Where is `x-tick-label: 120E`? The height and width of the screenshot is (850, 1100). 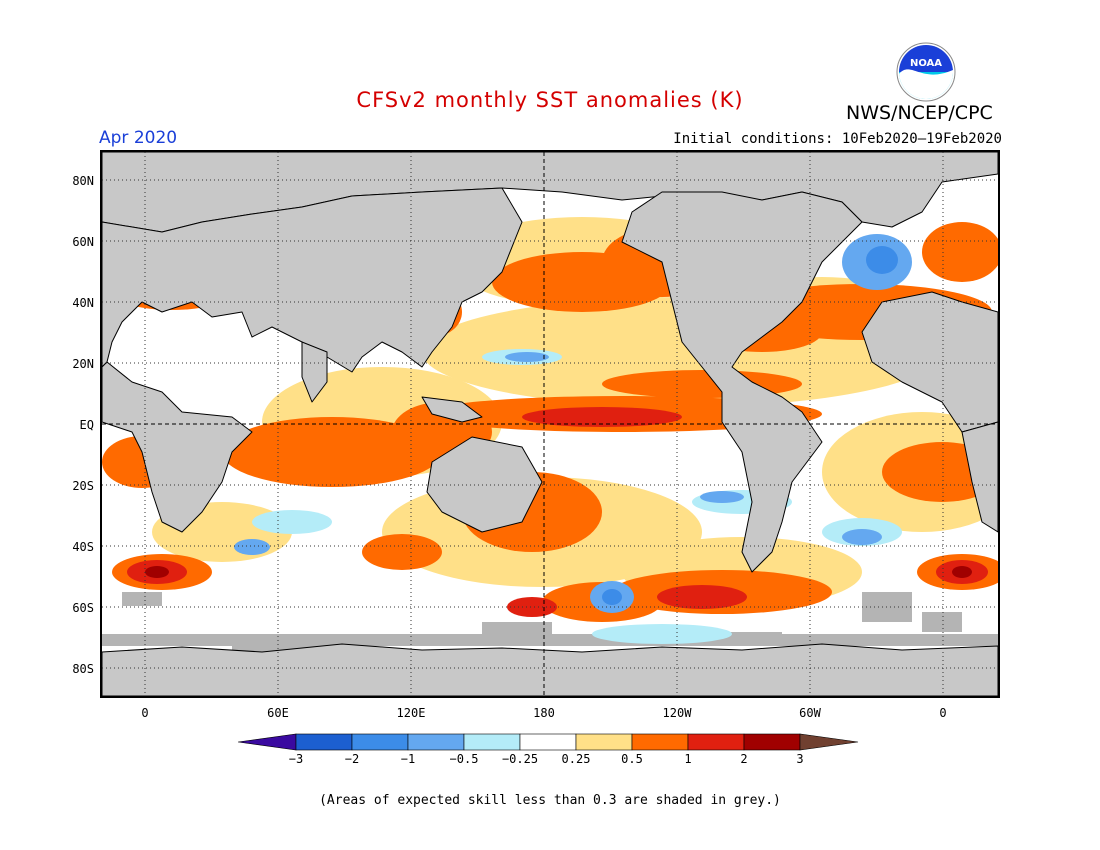
x-tick-label: 120E is located at coordinates (411, 713).